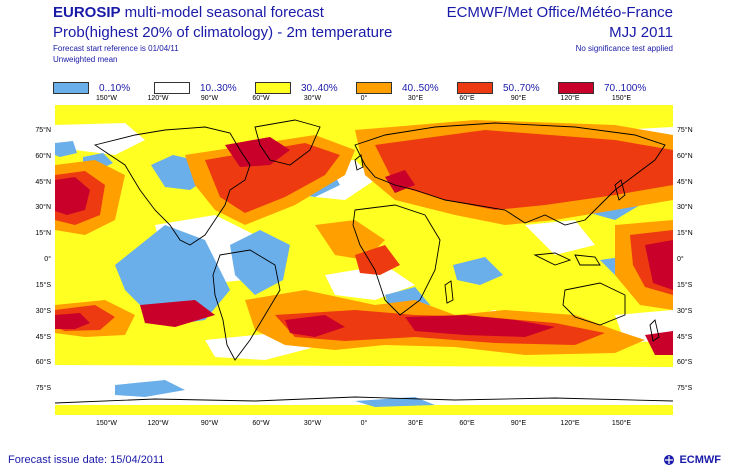 This screenshot has width=729, height=476. I want to click on legend-label: 40..50%, so click(420, 88).